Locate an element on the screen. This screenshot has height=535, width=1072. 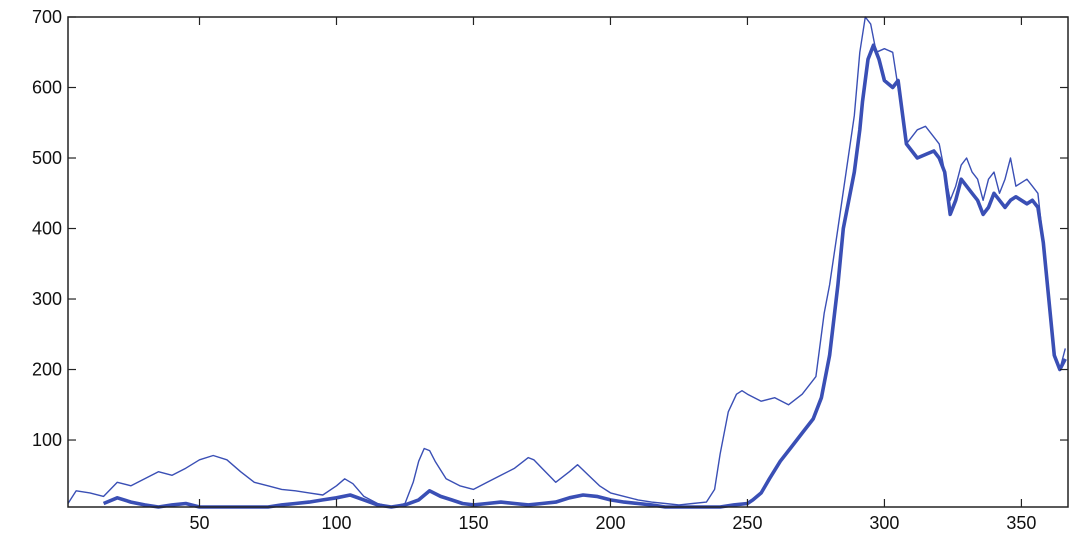
y-tick-label-700: 700 is located at coordinates (47, 17).